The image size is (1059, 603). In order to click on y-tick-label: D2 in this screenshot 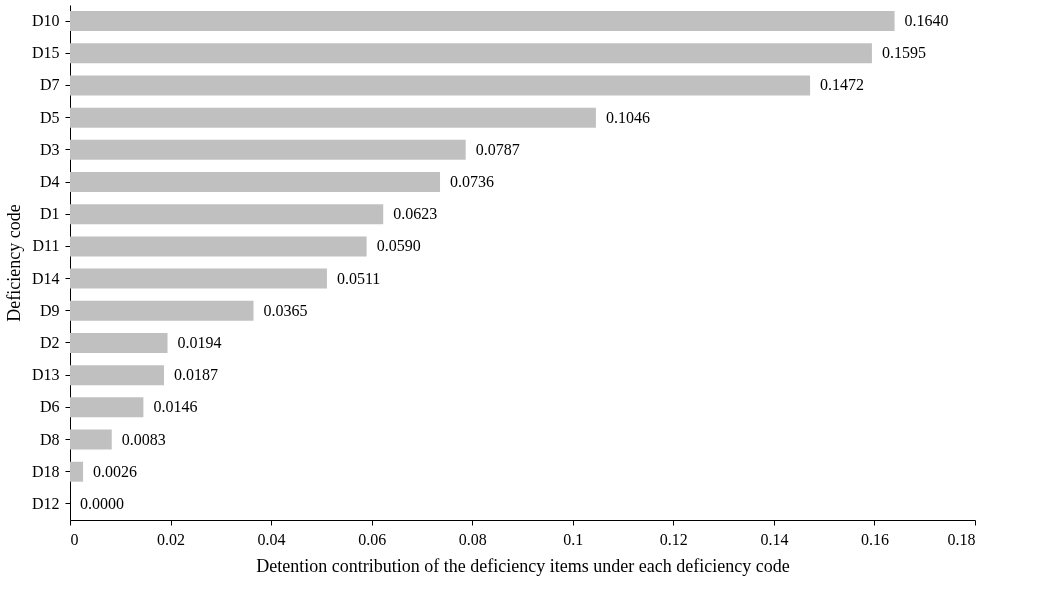, I will do `click(49, 342)`.